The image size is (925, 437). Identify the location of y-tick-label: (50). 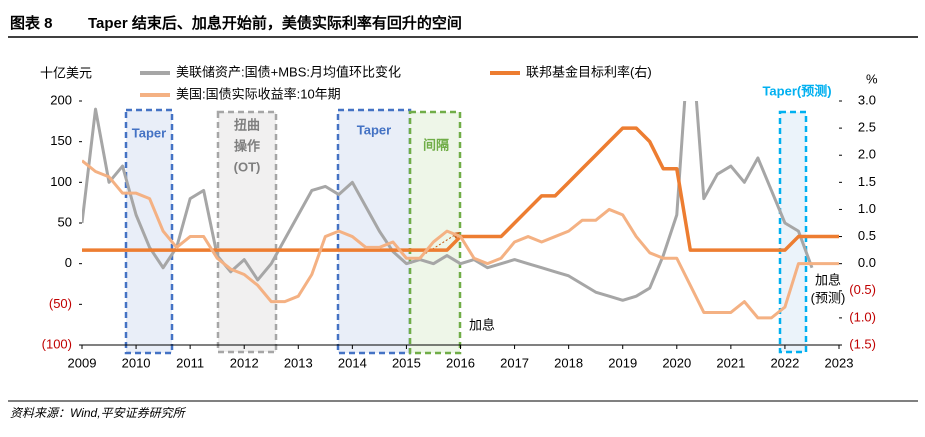
(60, 303).